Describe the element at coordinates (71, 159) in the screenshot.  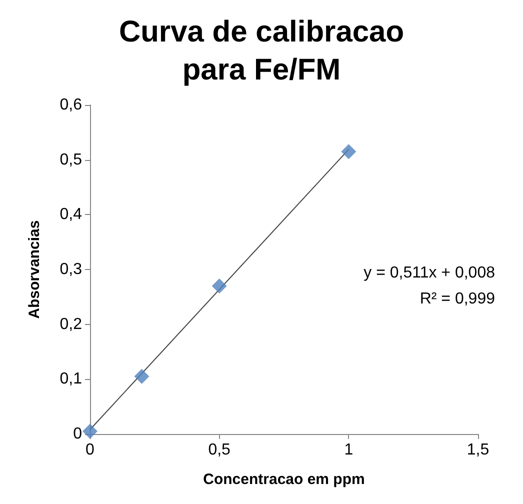
I see `y-tick-label: 0,5` at that location.